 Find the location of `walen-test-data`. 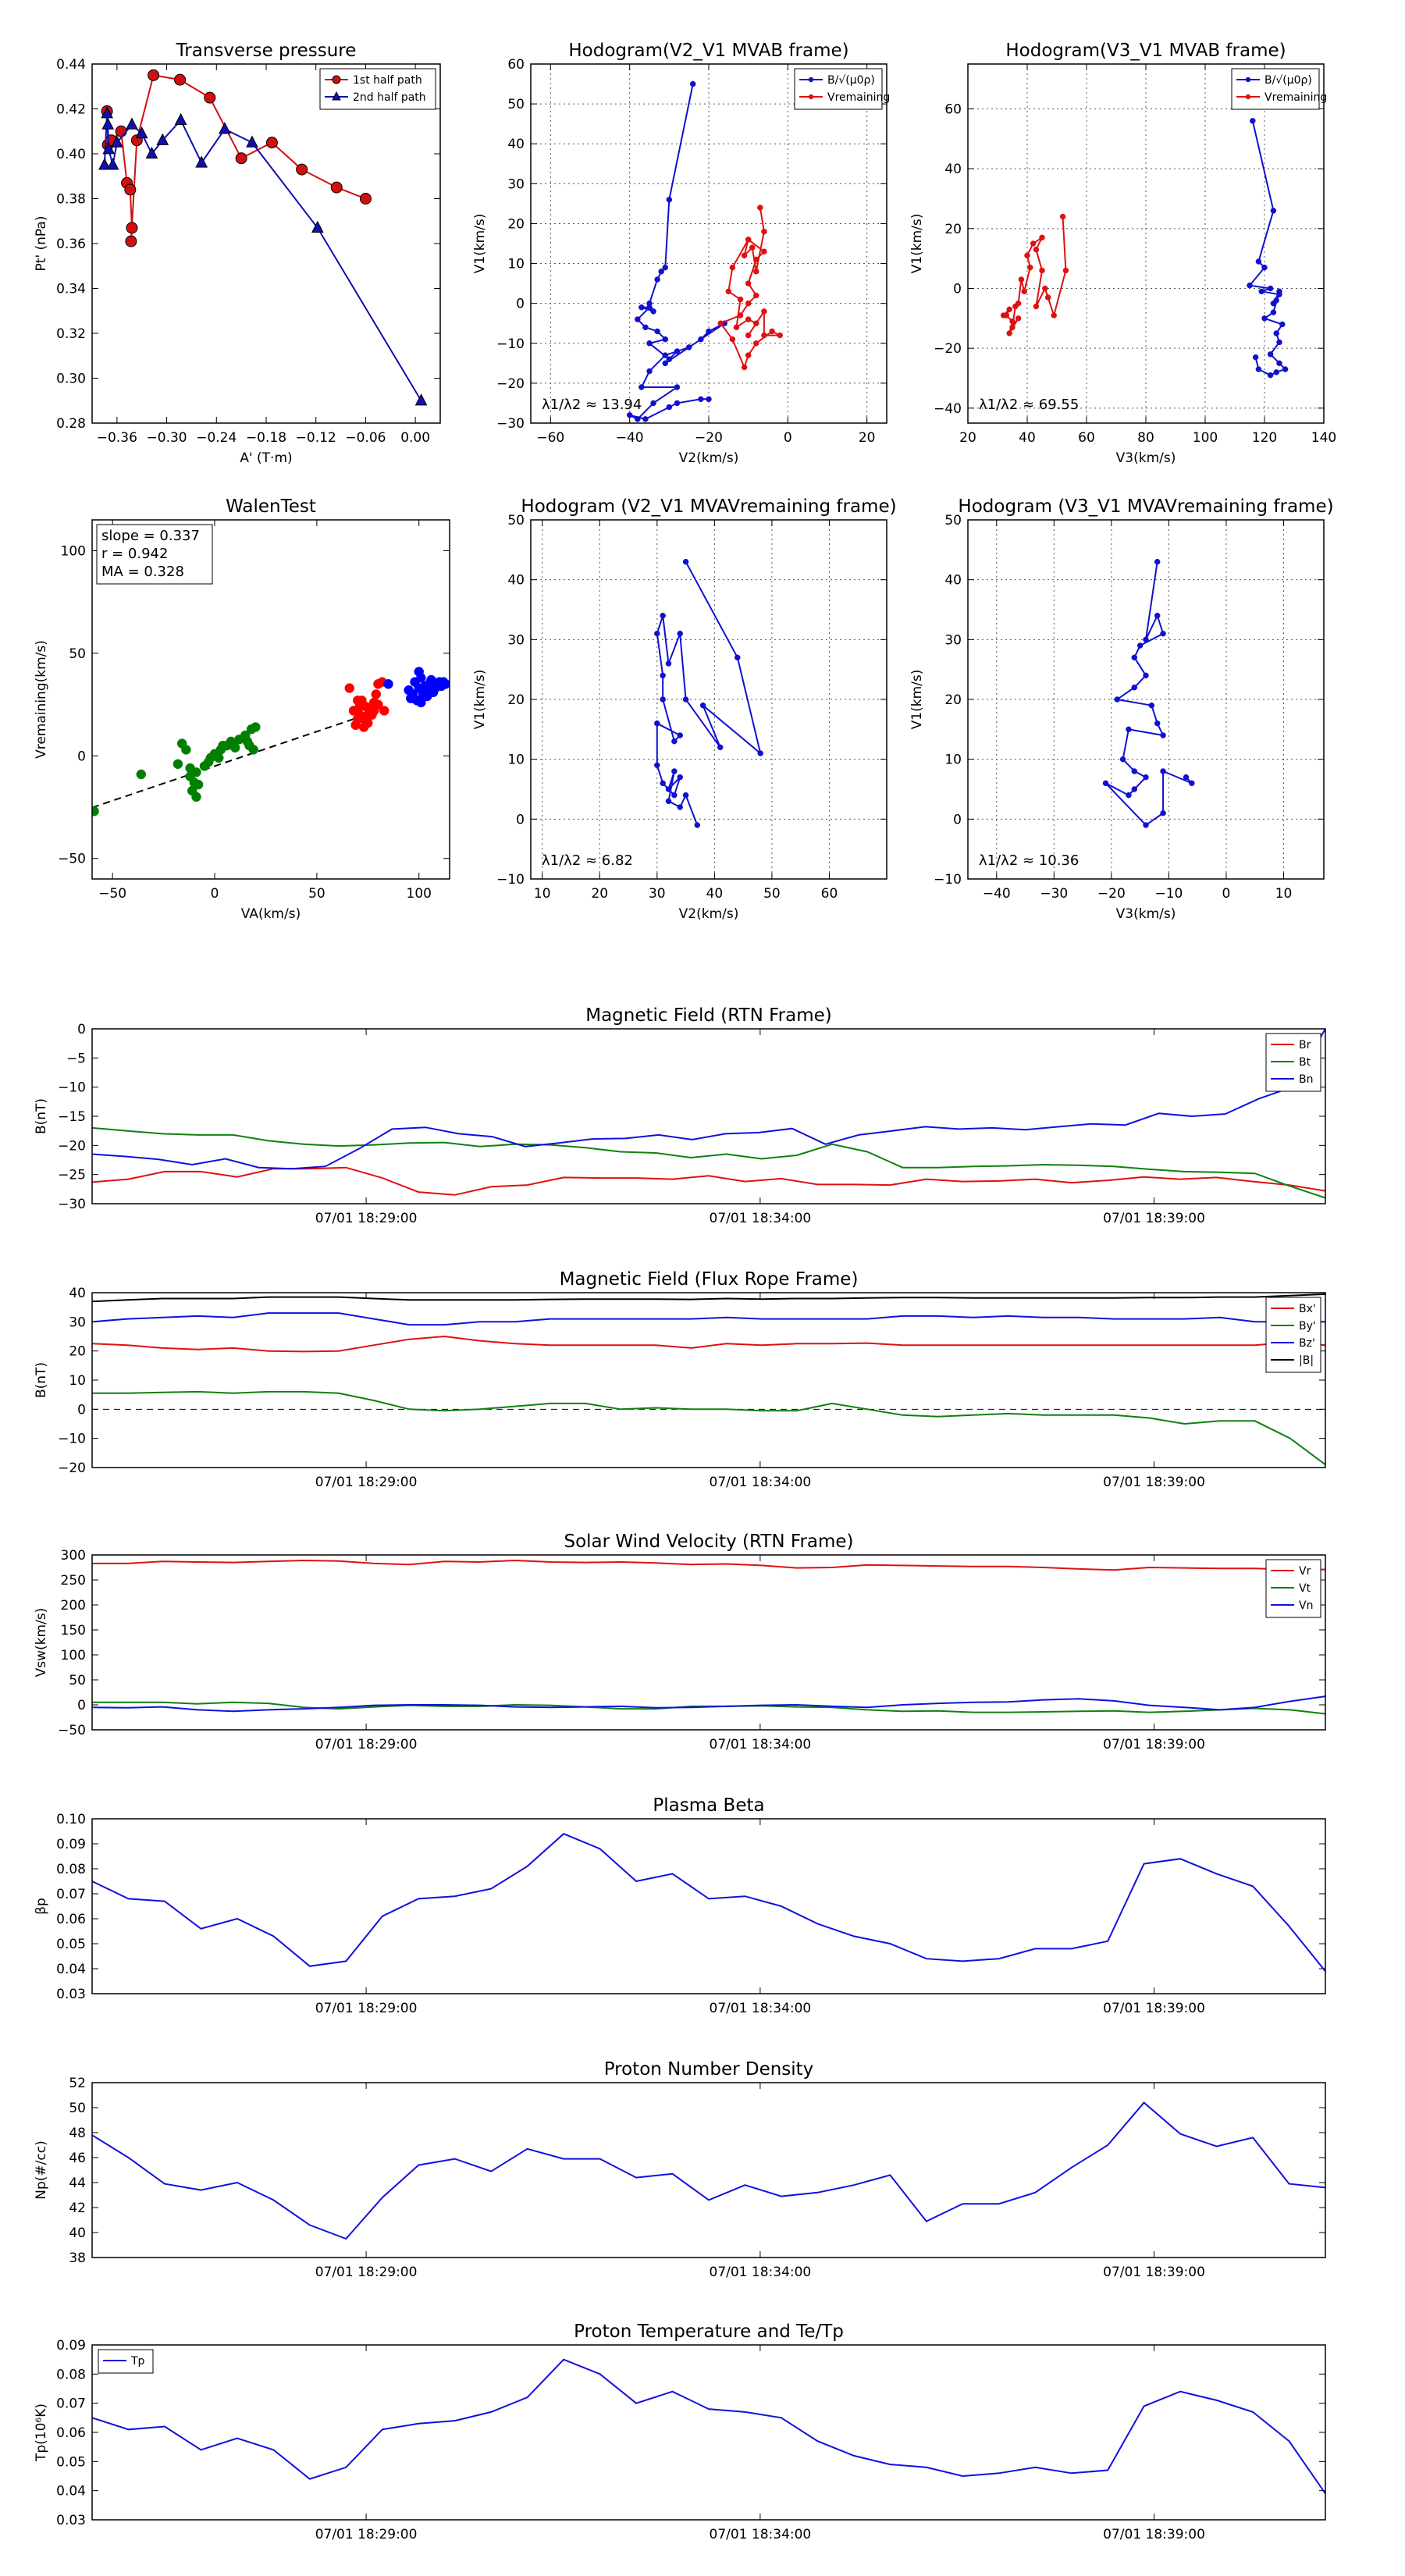

walen-test-data is located at coordinates (271, 742).